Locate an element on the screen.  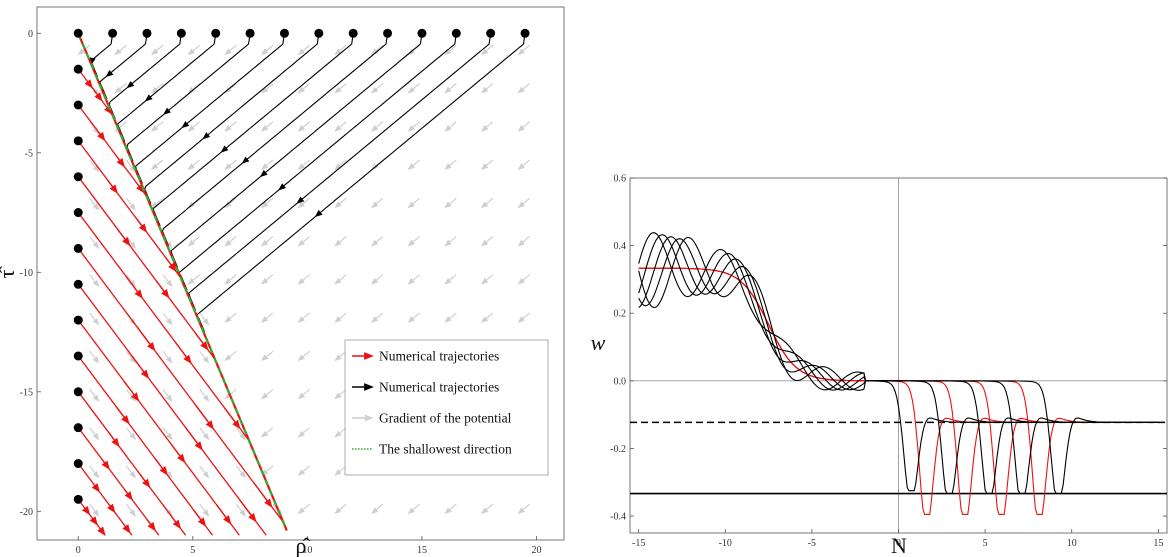
y-tick-label: 0.6 is located at coordinates (620, 179).